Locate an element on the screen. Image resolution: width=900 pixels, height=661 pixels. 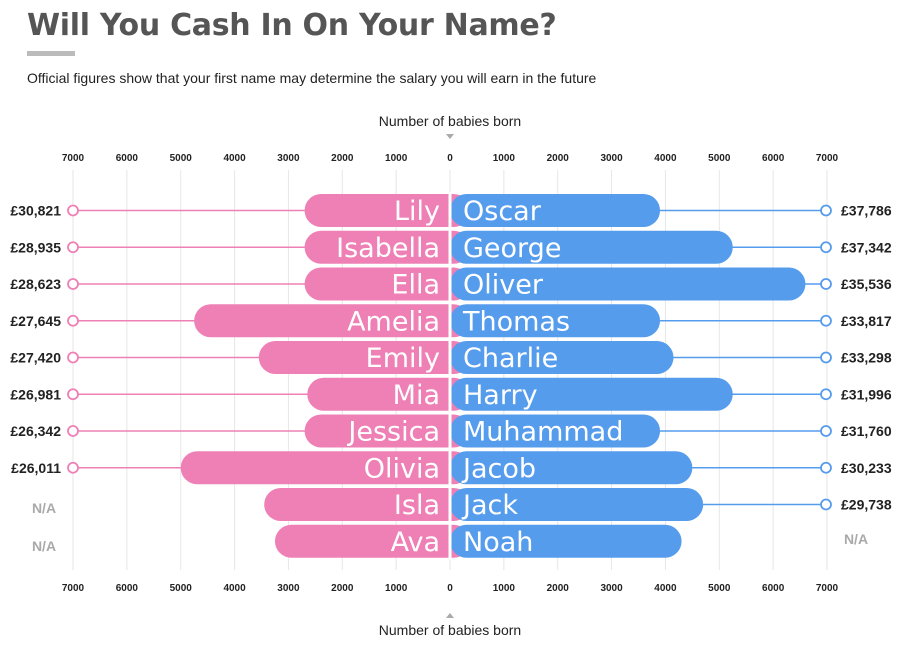
axis-title-bottom-arrow-icon is located at coordinates (450, 615).